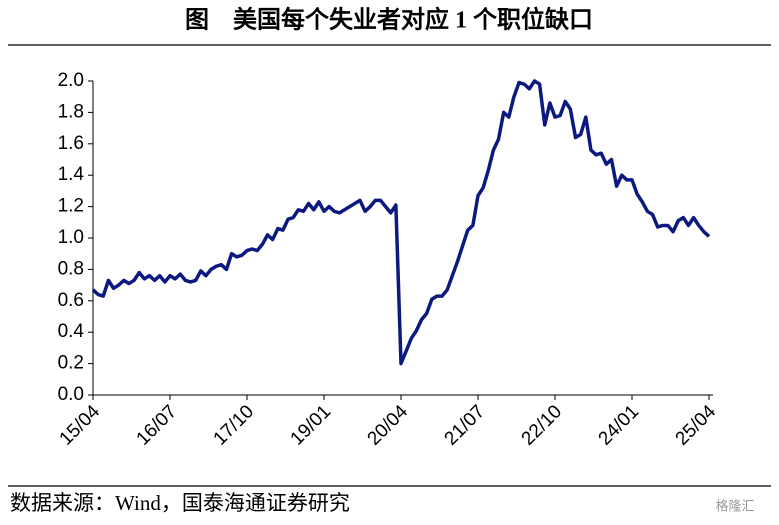 The width and height of the screenshot is (779, 525). Describe the element at coordinates (696, 425) in the screenshot. I see `x-tick-label: 25/04` at that location.